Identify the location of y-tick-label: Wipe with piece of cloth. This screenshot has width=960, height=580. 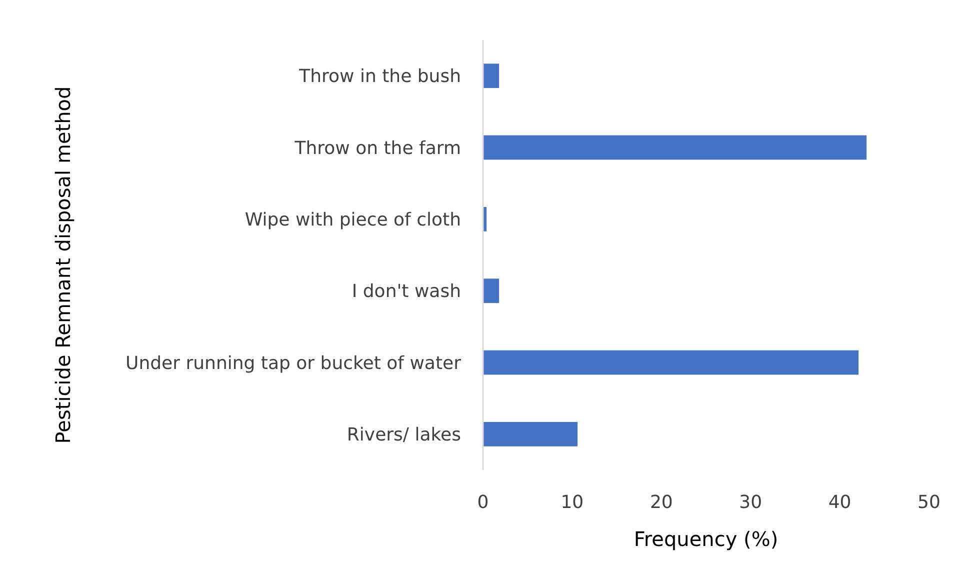
(352, 219).